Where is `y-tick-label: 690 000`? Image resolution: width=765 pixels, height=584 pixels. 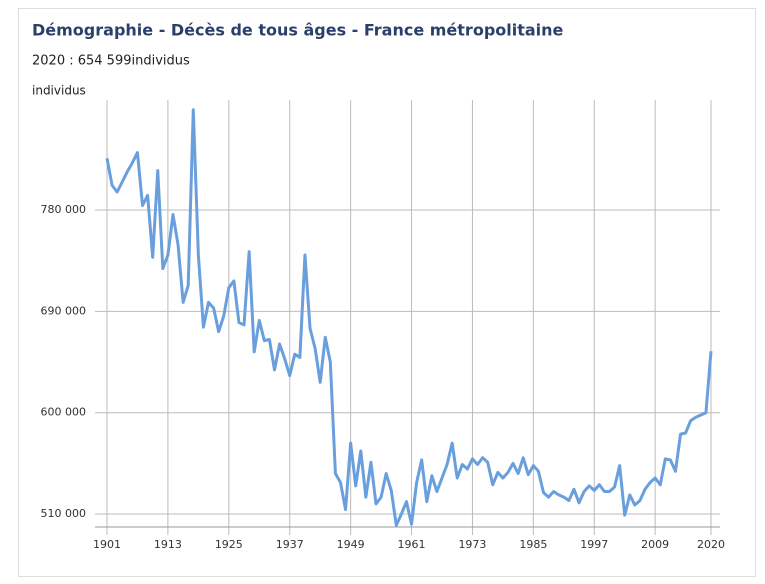
y-tick-label: 690 000 is located at coordinates (64, 310).